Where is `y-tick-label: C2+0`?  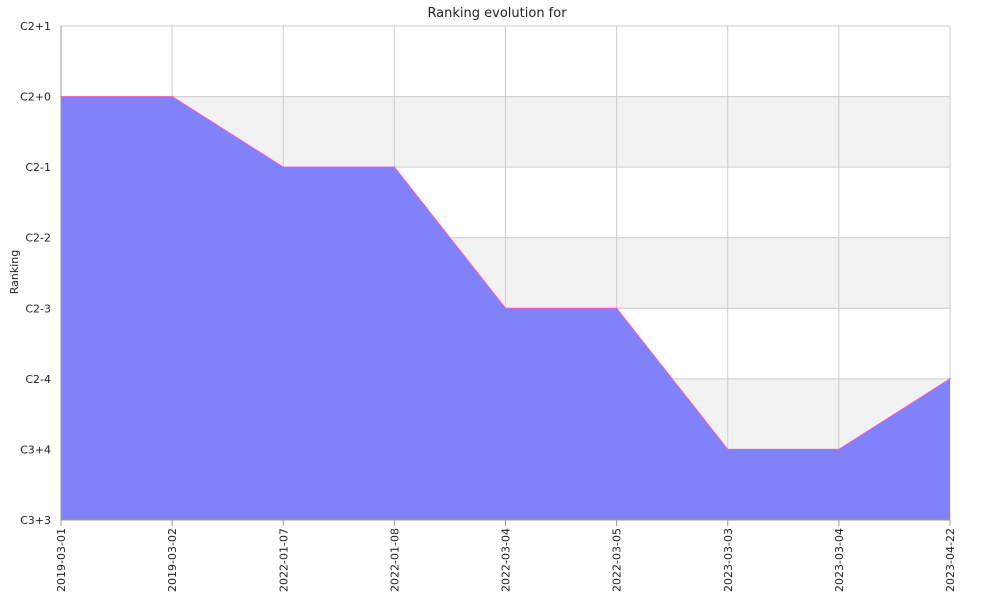
y-tick-label: C2+0 is located at coordinates (35, 97).